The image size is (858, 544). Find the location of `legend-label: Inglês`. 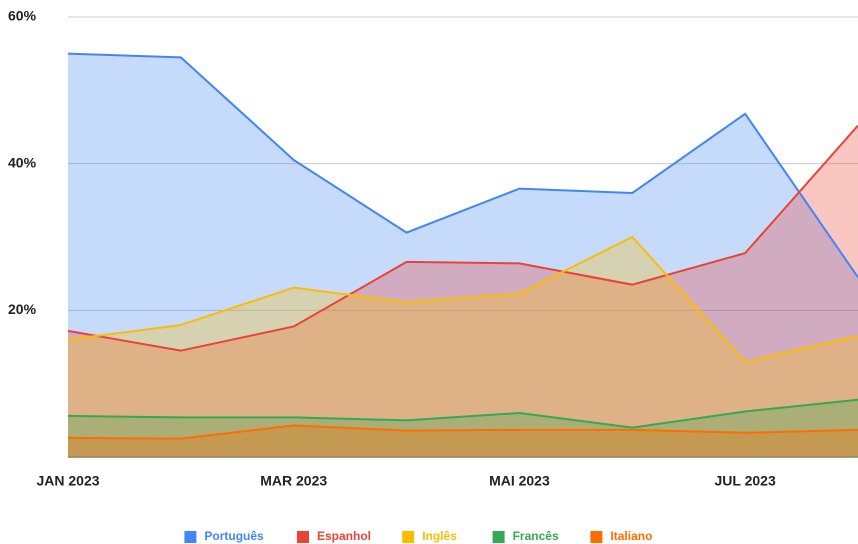

legend-label: Inglês is located at coordinates (439, 536).